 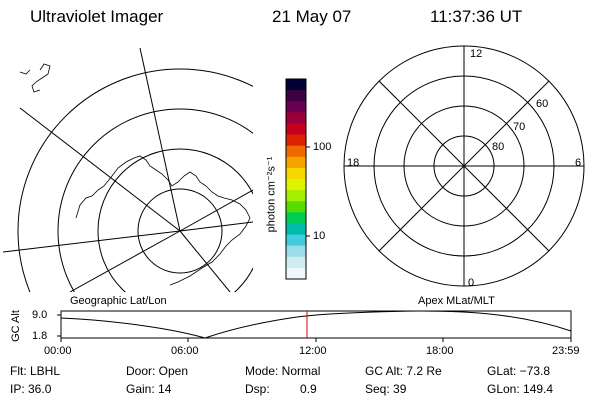 What do you see at coordinates (149, 389) in the screenshot?
I see `info-gain: Gain: 14` at bounding box center [149, 389].